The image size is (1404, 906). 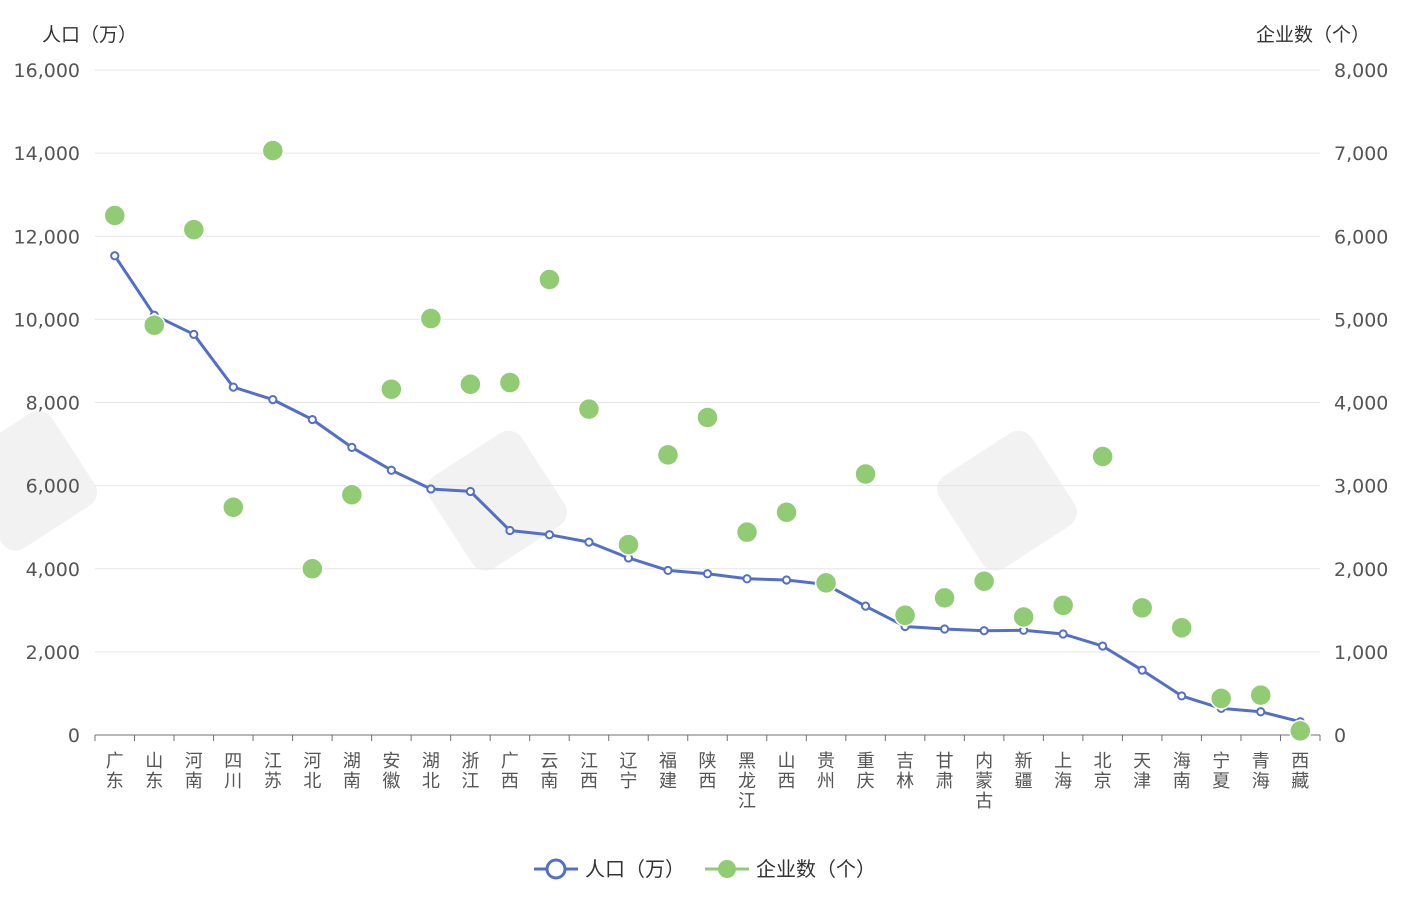 What do you see at coordinates (154, 771) in the screenshot?
I see `x-category-label: 山东` at bounding box center [154, 771].